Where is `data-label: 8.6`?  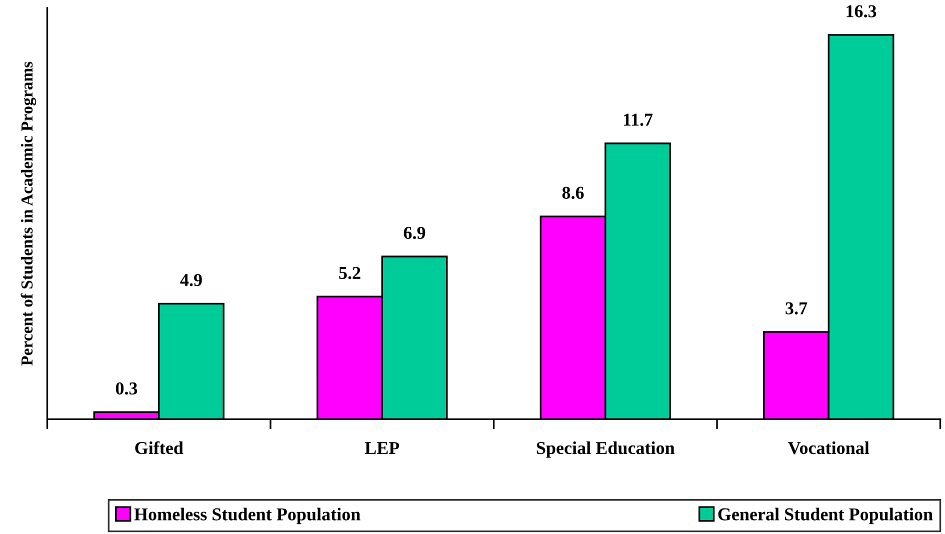
data-label: 8.6 is located at coordinates (573, 192).